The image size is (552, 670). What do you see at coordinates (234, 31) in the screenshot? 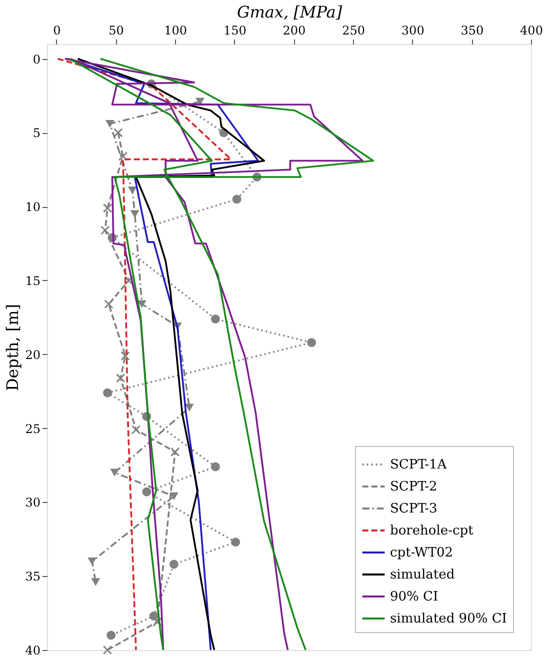
I see `x-tick-label: 150` at bounding box center [234, 31].